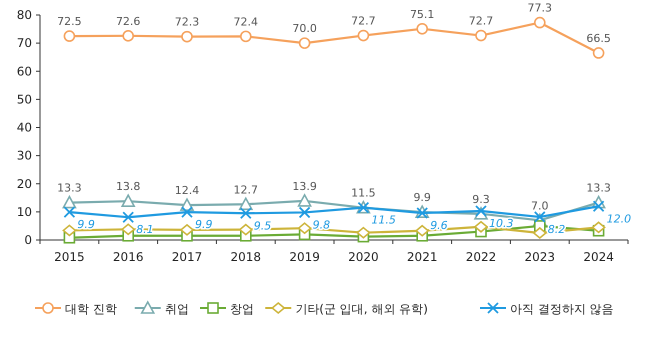 The height and width of the screenshot is (345, 650). What do you see at coordinates (481, 257) in the screenshot?
I see `x-tick-label: 2022` at bounding box center [481, 257].